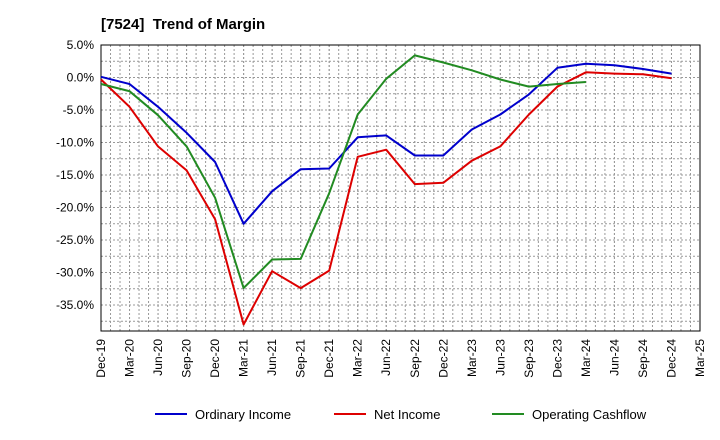  I want to click on y-tick-label: -15.0%, so click(75, 175).